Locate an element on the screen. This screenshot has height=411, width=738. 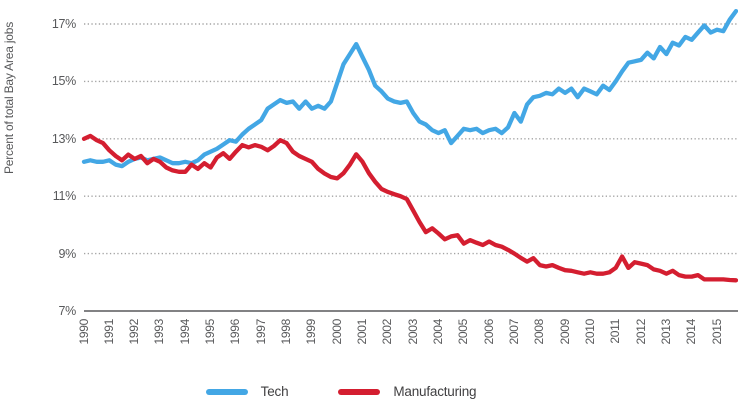
y-tick-label-17: 17% is located at coordinates (63, 24).